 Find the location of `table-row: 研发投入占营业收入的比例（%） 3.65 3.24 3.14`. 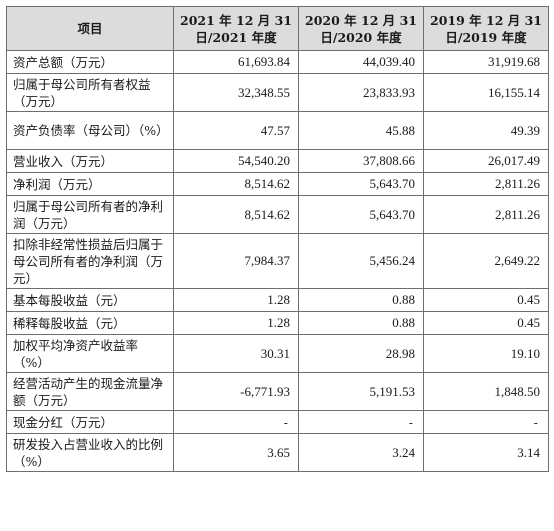

table-row: 研发投入占营业收入的比例（%） 3.65 3.24 3.14 is located at coordinates (277, 452).